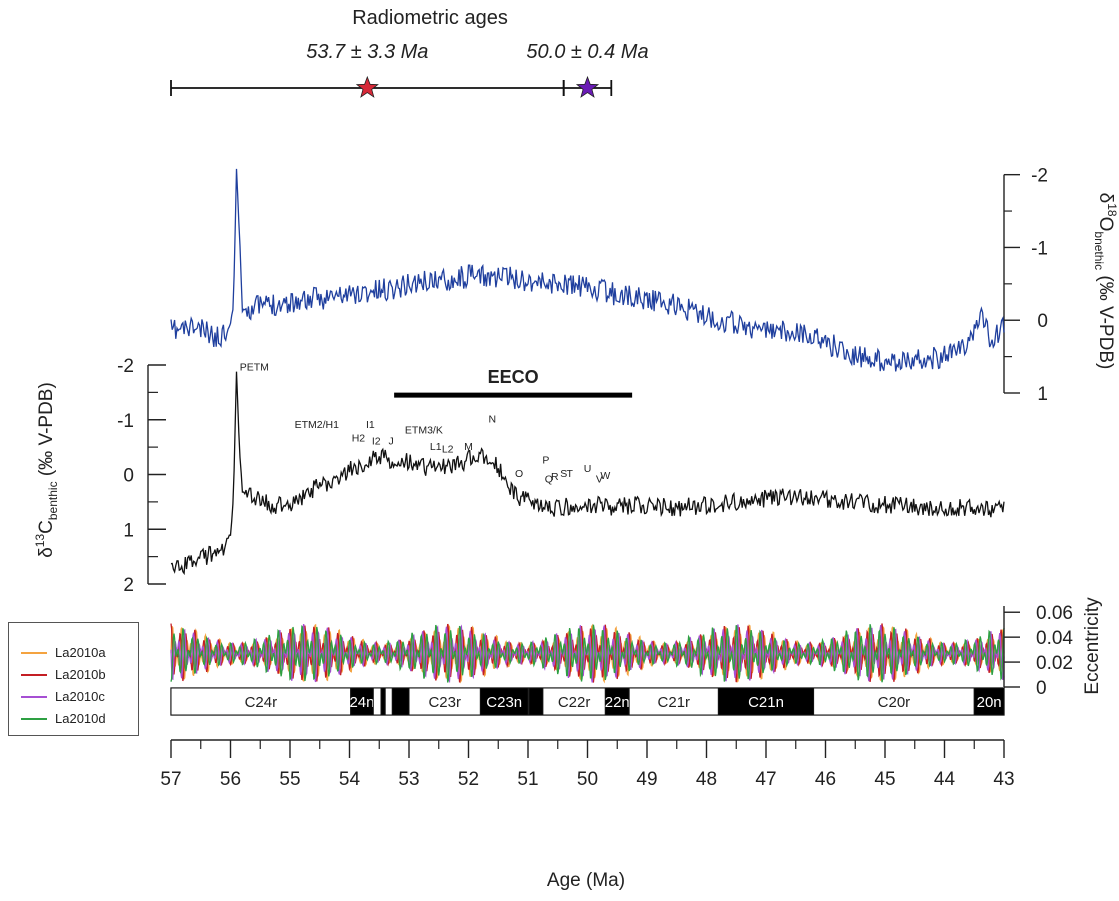 The image size is (1119, 901). I want to click on event-label-7: L1, so click(436, 447).